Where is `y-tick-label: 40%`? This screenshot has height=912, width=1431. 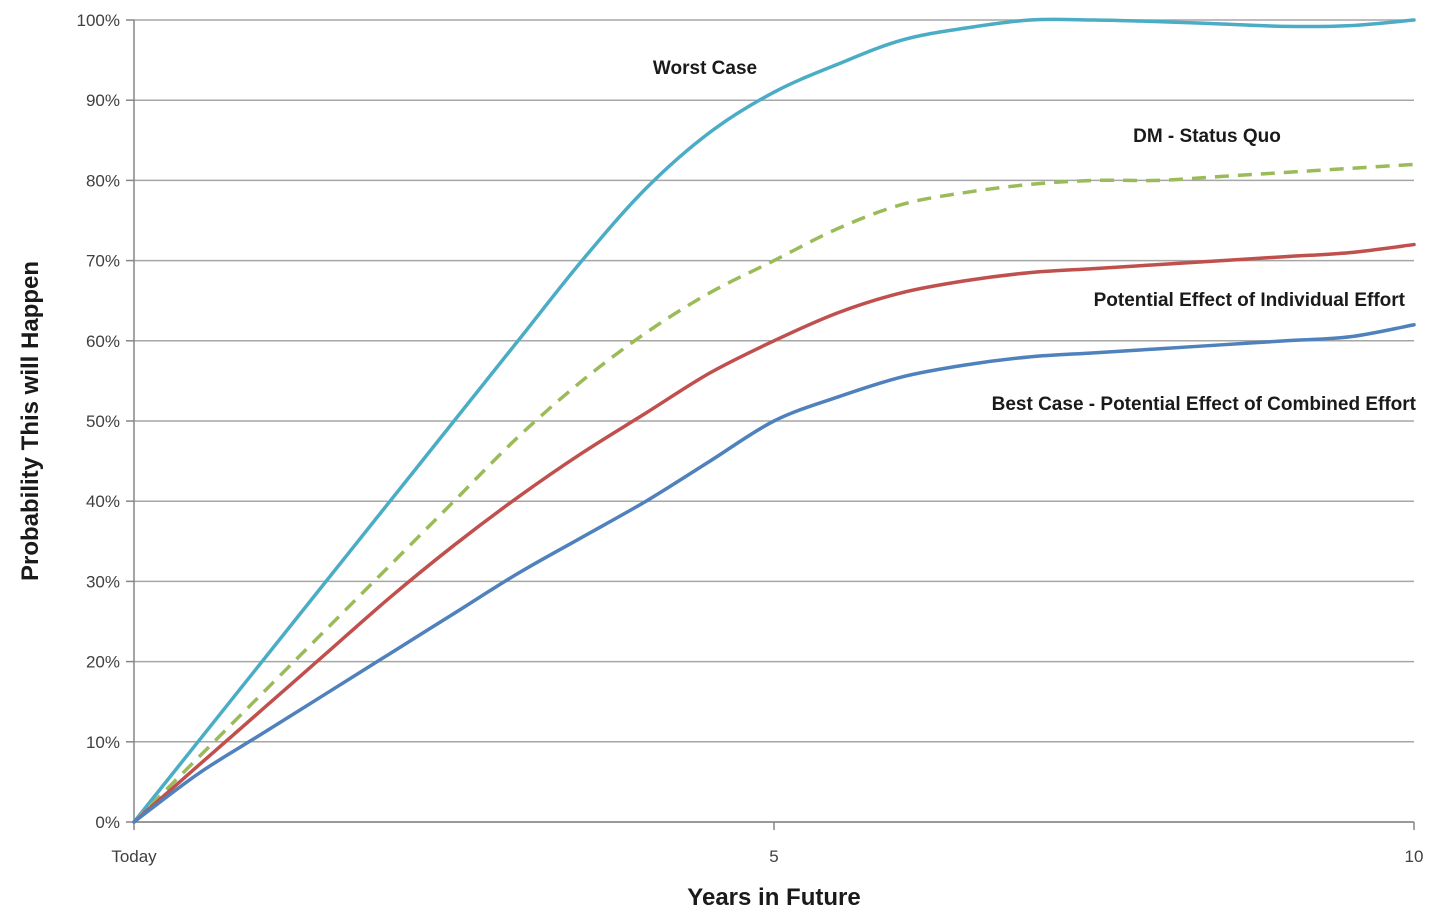
y-tick-label: 40% is located at coordinates (103, 501).